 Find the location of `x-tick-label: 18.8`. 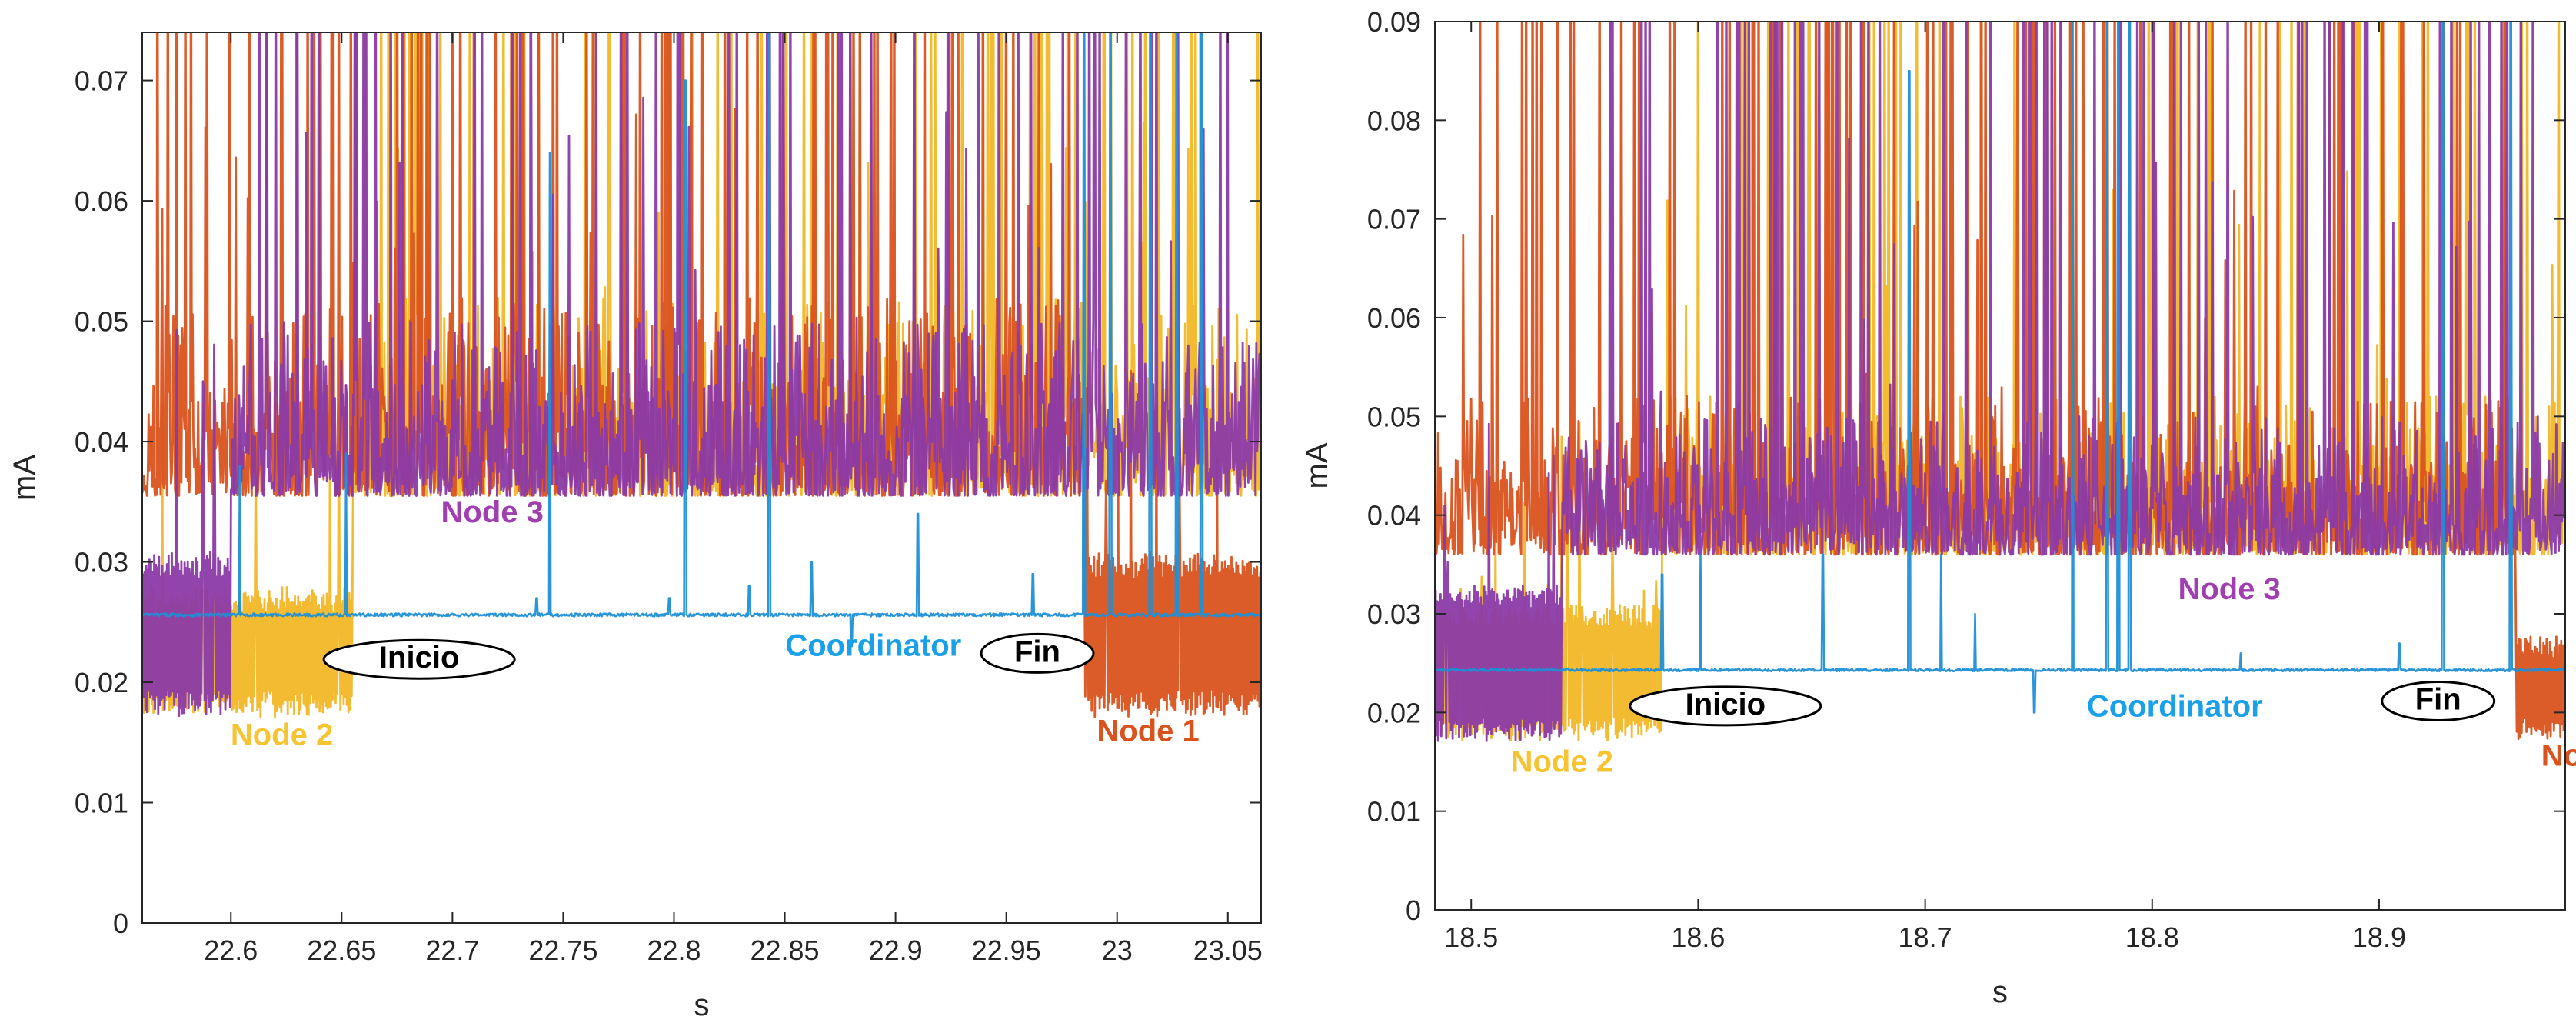

x-tick-label: 18.8 is located at coordinates (2152, 937).